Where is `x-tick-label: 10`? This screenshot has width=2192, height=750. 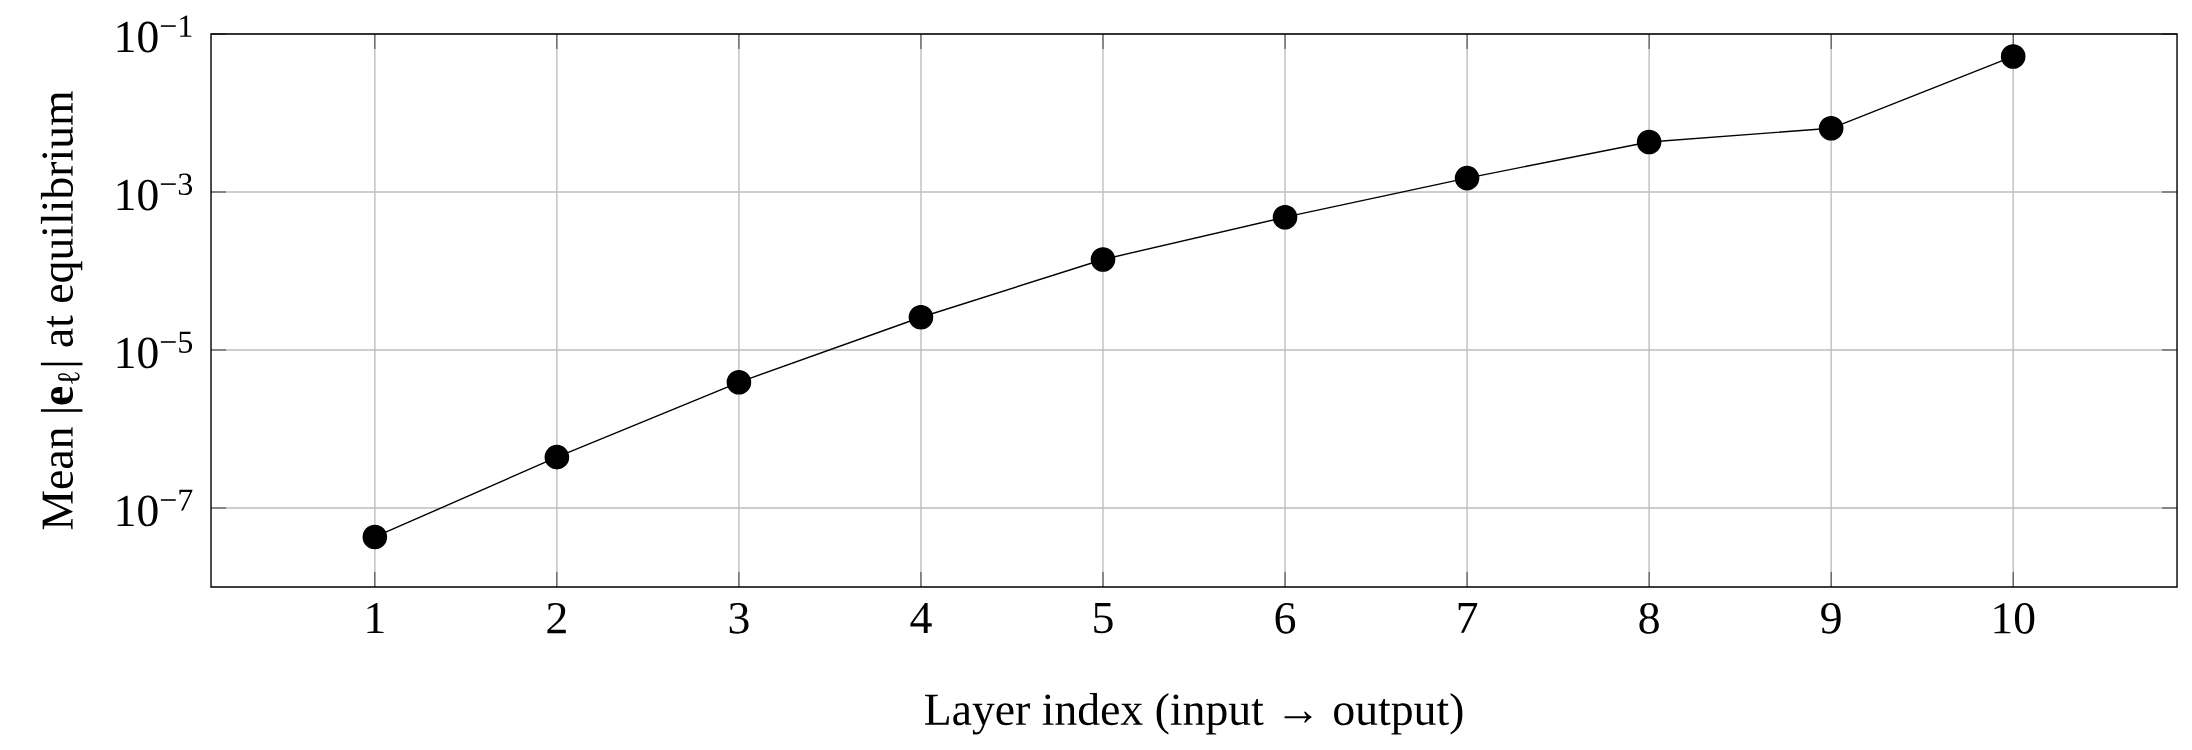
x-tick-label: 10 is located at coordinates (2014, 618).